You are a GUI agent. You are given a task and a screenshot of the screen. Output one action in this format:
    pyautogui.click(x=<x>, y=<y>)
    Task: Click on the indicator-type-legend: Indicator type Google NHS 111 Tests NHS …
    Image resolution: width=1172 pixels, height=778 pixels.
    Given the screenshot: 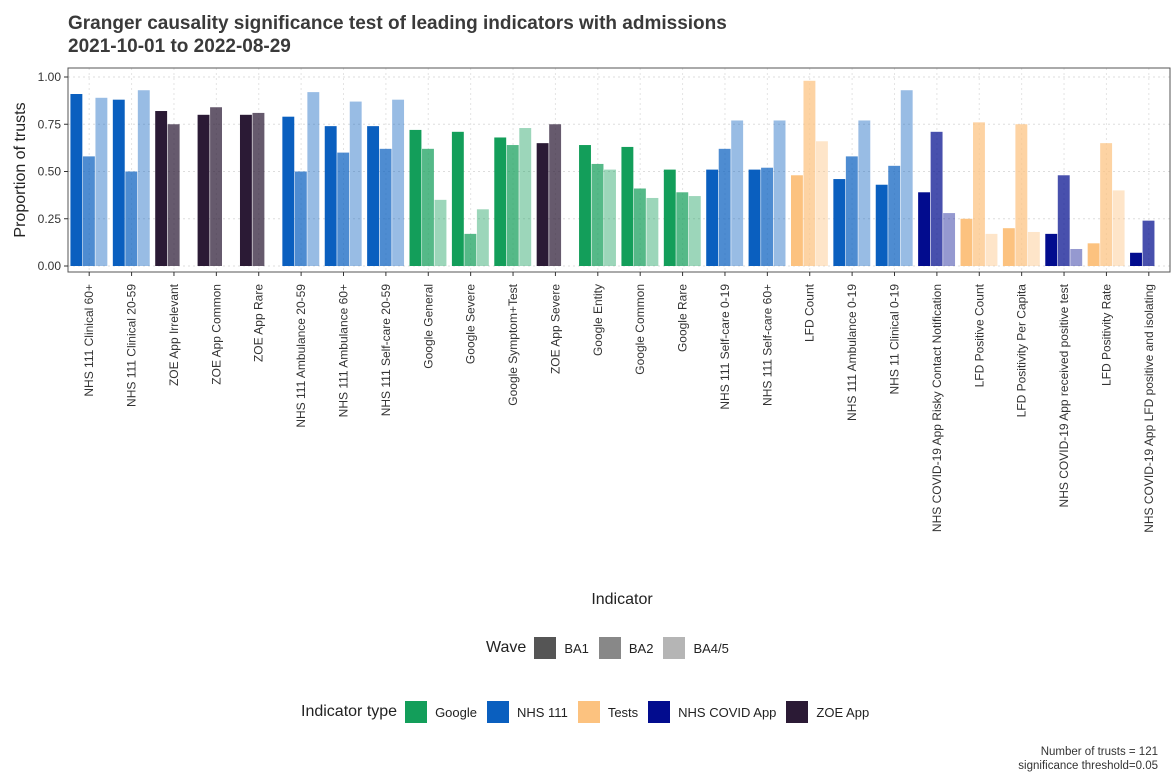 What is the action you would take?
    pyautogui.click(x=590, y=712)
    